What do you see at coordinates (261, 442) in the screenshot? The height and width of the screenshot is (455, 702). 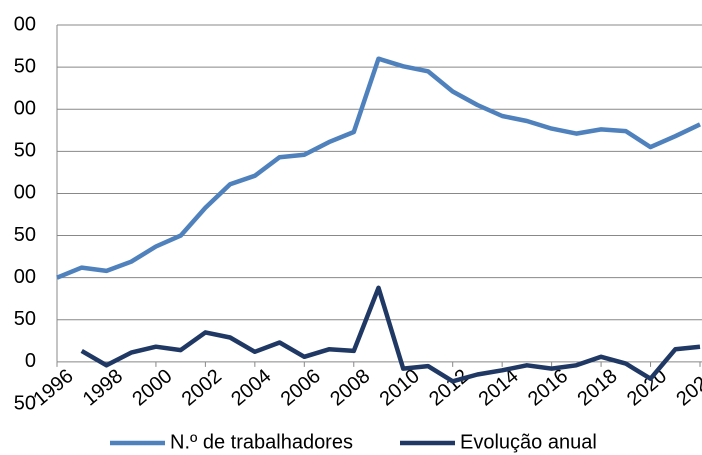 I see `legend-label: N.º de trabalhadores` at bounding box center [261, 442].